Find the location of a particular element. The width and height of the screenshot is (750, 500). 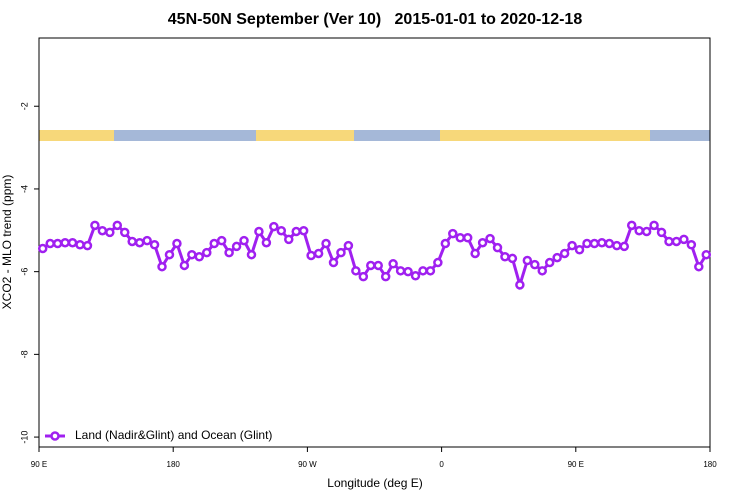

map-strip is located at coordinates (374, 135).